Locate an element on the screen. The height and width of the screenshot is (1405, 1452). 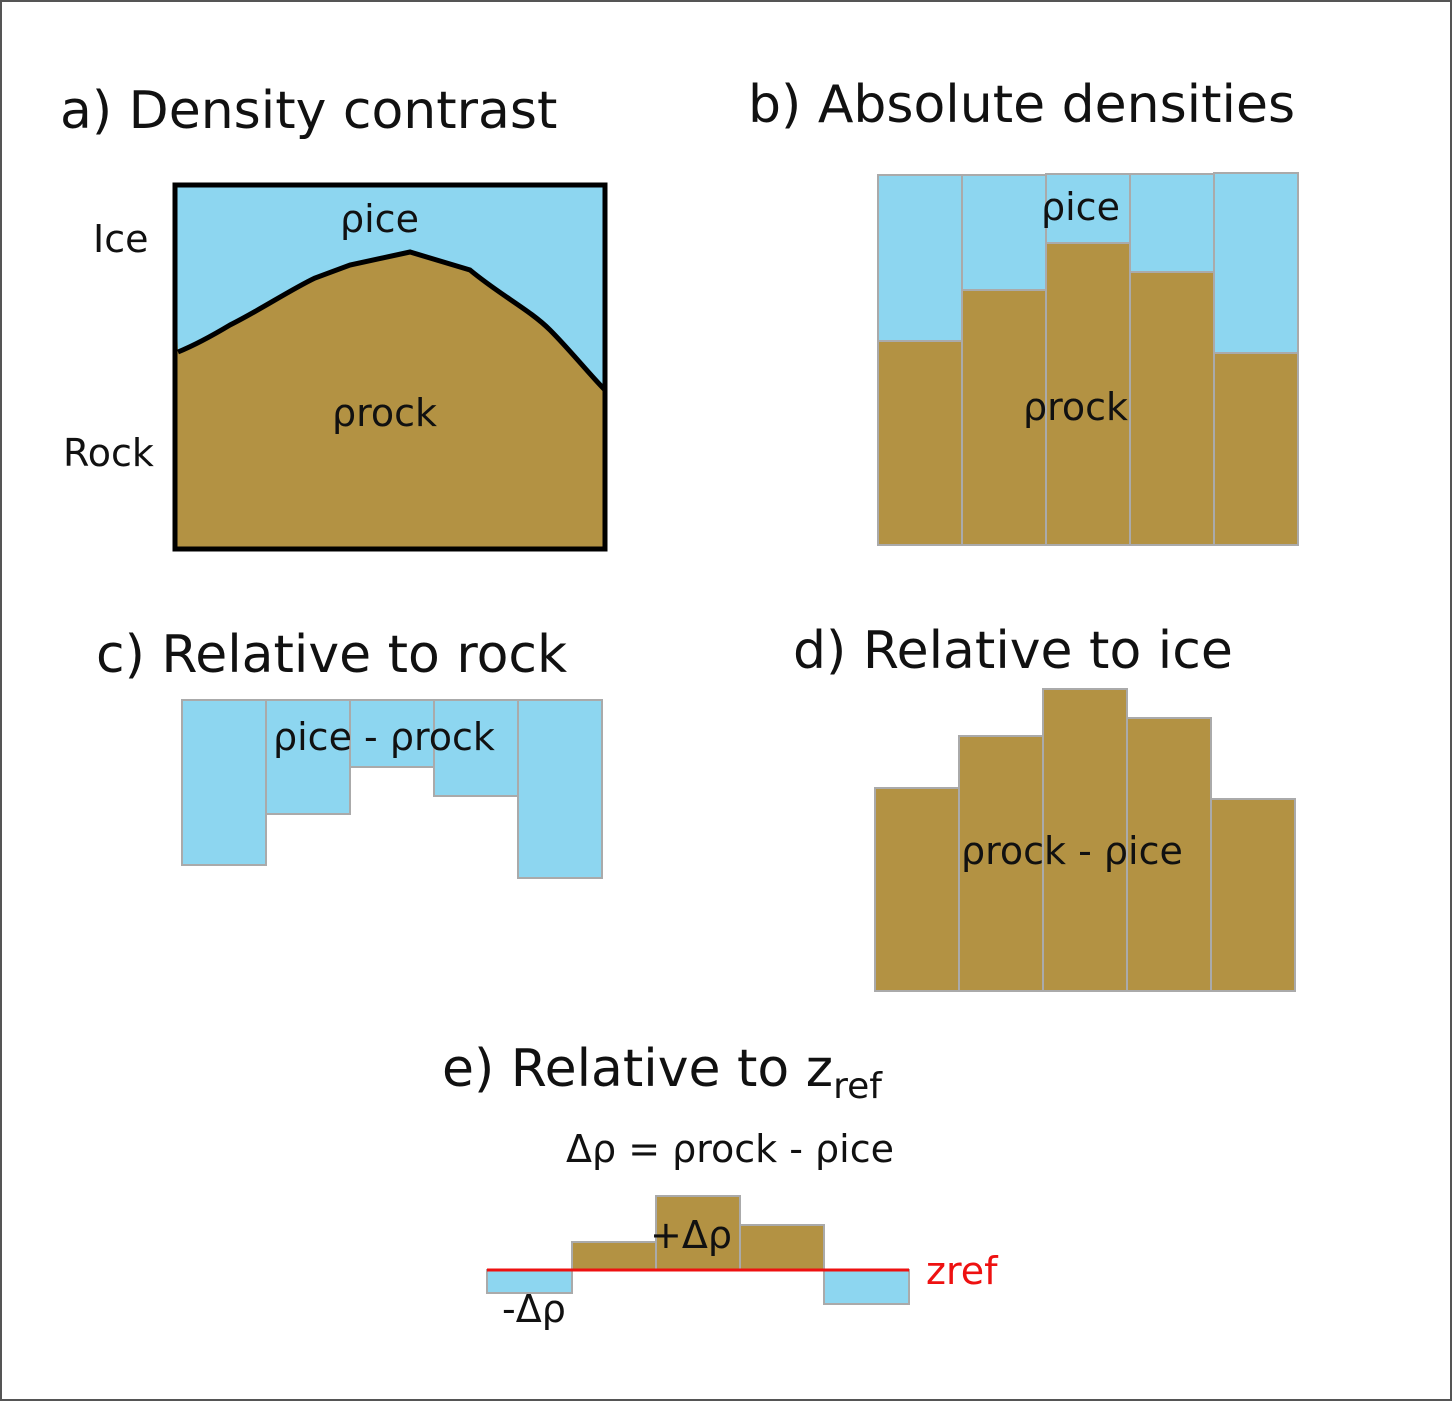
ice-side-label: Ice is located at coordinates (120, 239).